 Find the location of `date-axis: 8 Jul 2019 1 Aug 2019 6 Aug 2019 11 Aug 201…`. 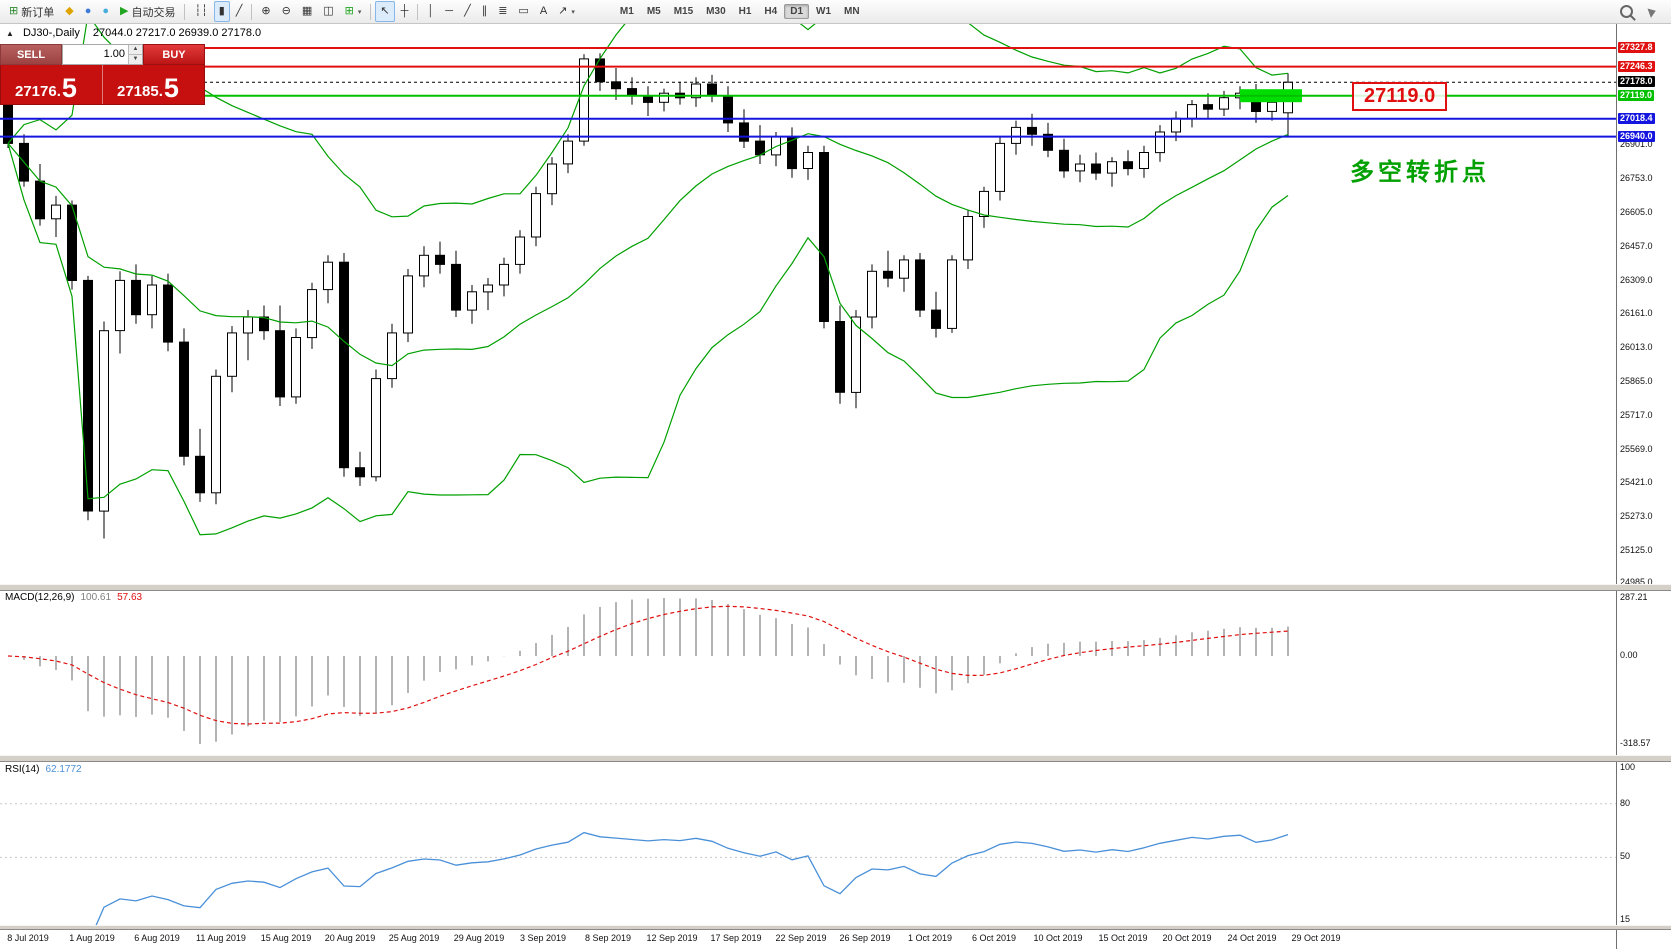

date-axis: 8 Jul 2019 1 Aug 2019 6 Aug 2019 11 Aug 201… is located at coordinates (808, 939).